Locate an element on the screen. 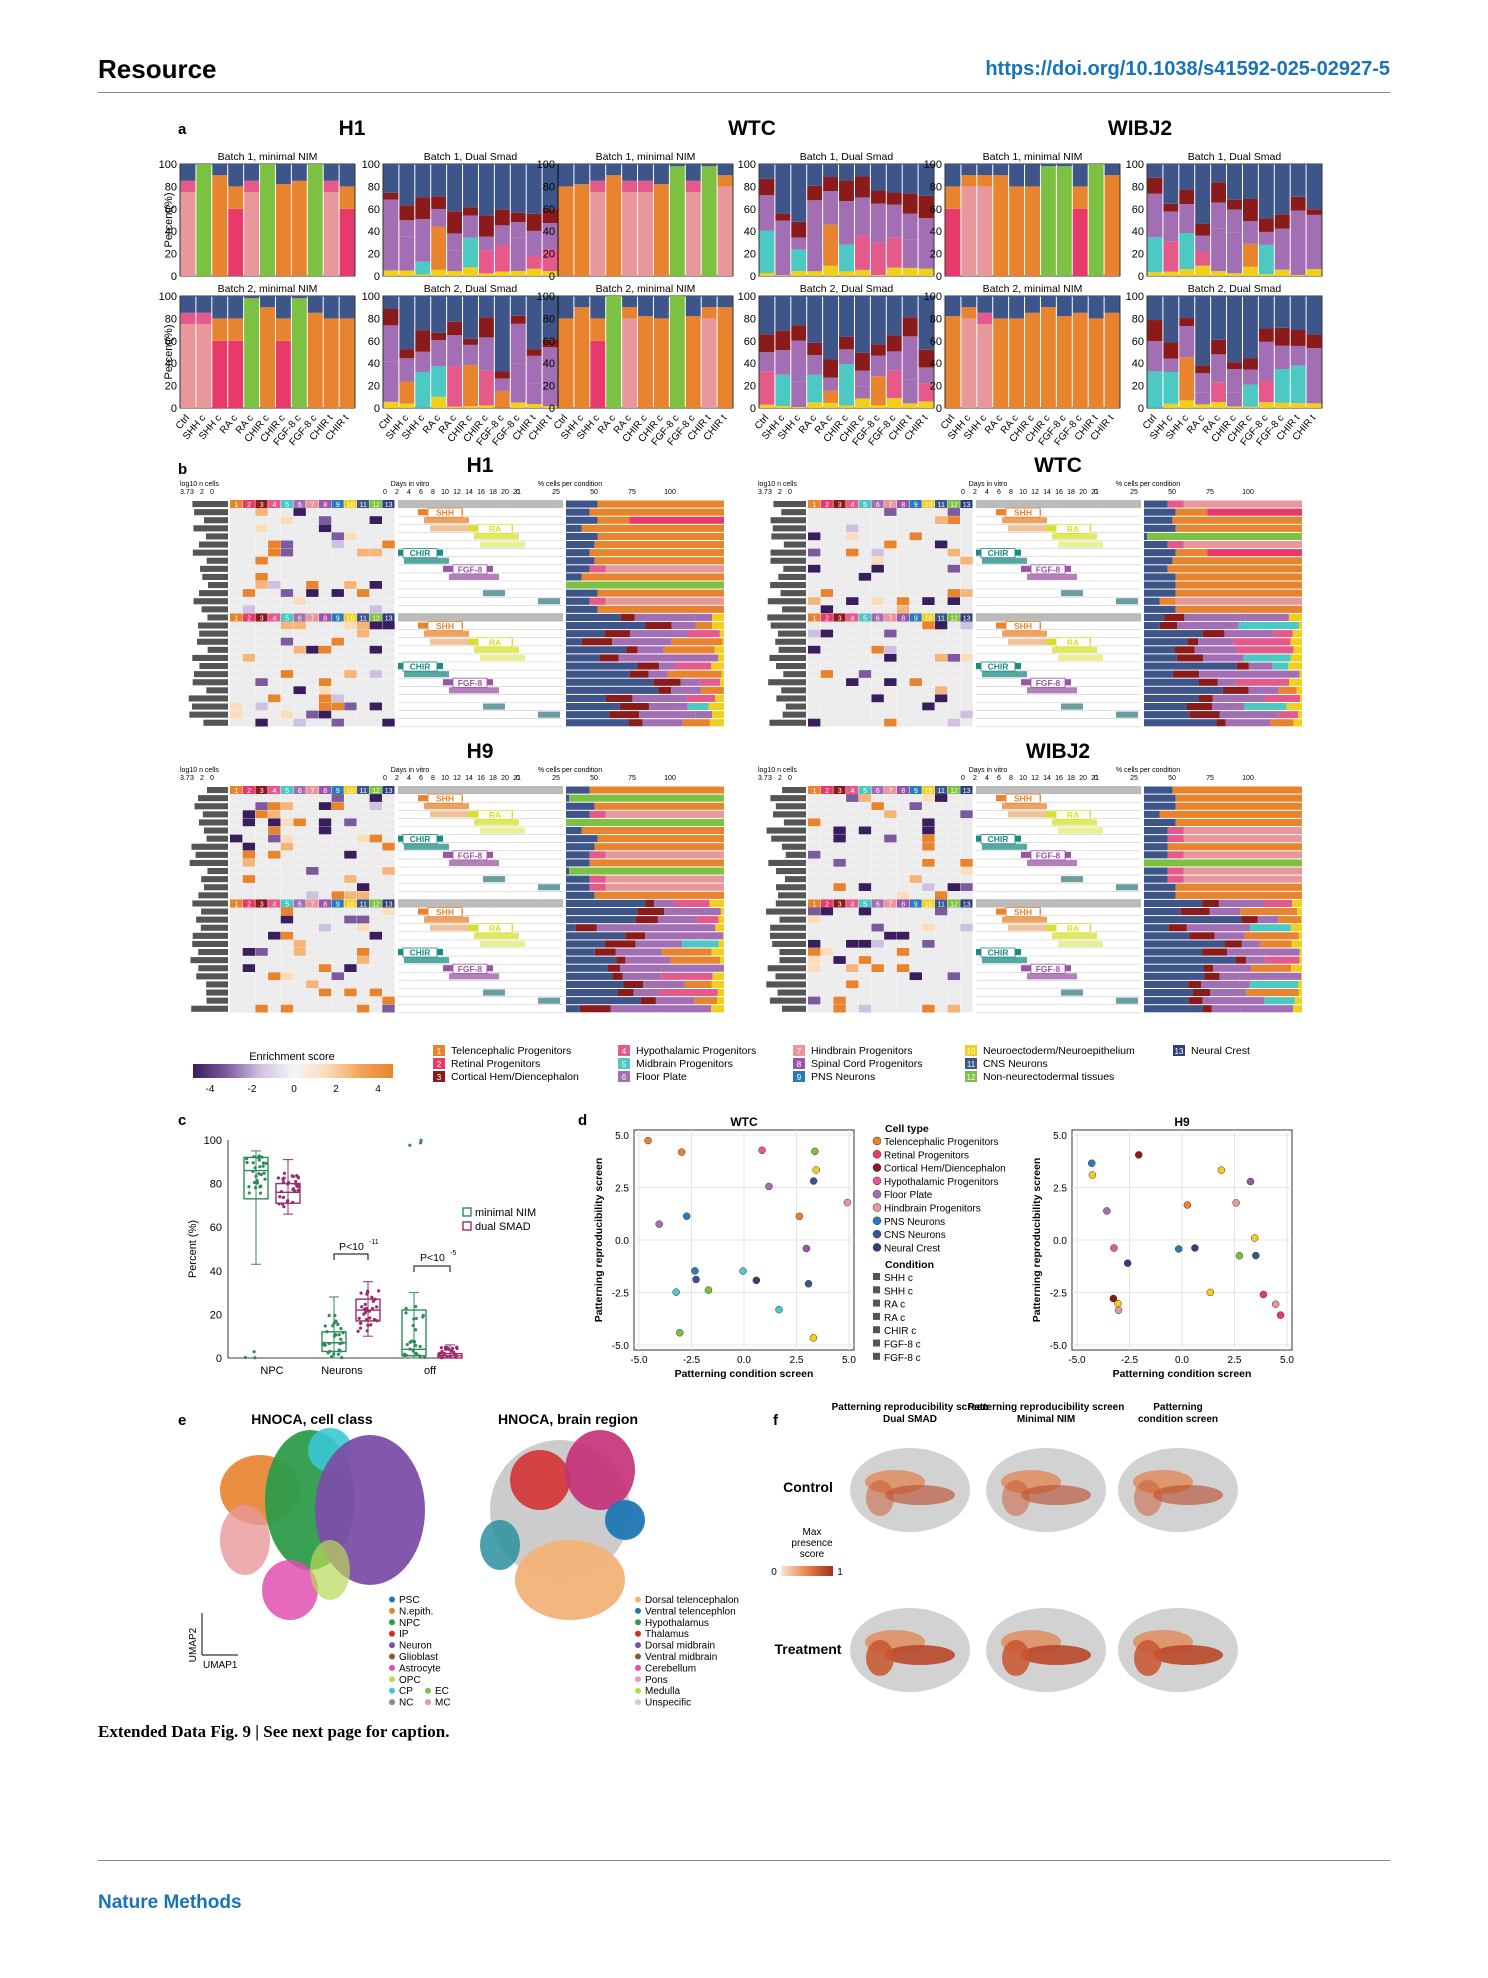 The width and height of the screenshot is (1488, 1978). cell-line-title: WTC is located at coordinates (1058, 465).